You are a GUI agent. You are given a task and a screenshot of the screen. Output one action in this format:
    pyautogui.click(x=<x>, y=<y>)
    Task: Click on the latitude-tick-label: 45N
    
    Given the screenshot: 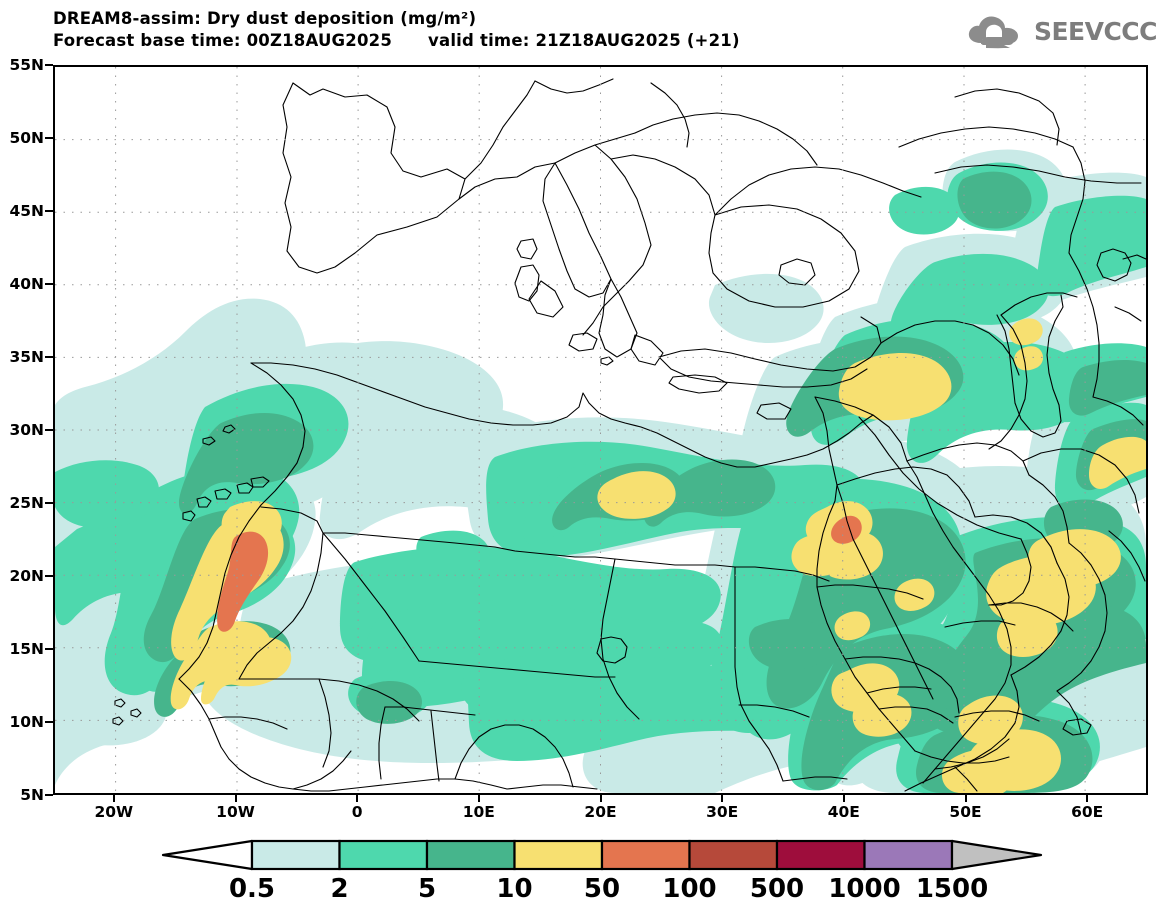 What is the action you would take?
    pyautogui.click(x=26, y=211)
    